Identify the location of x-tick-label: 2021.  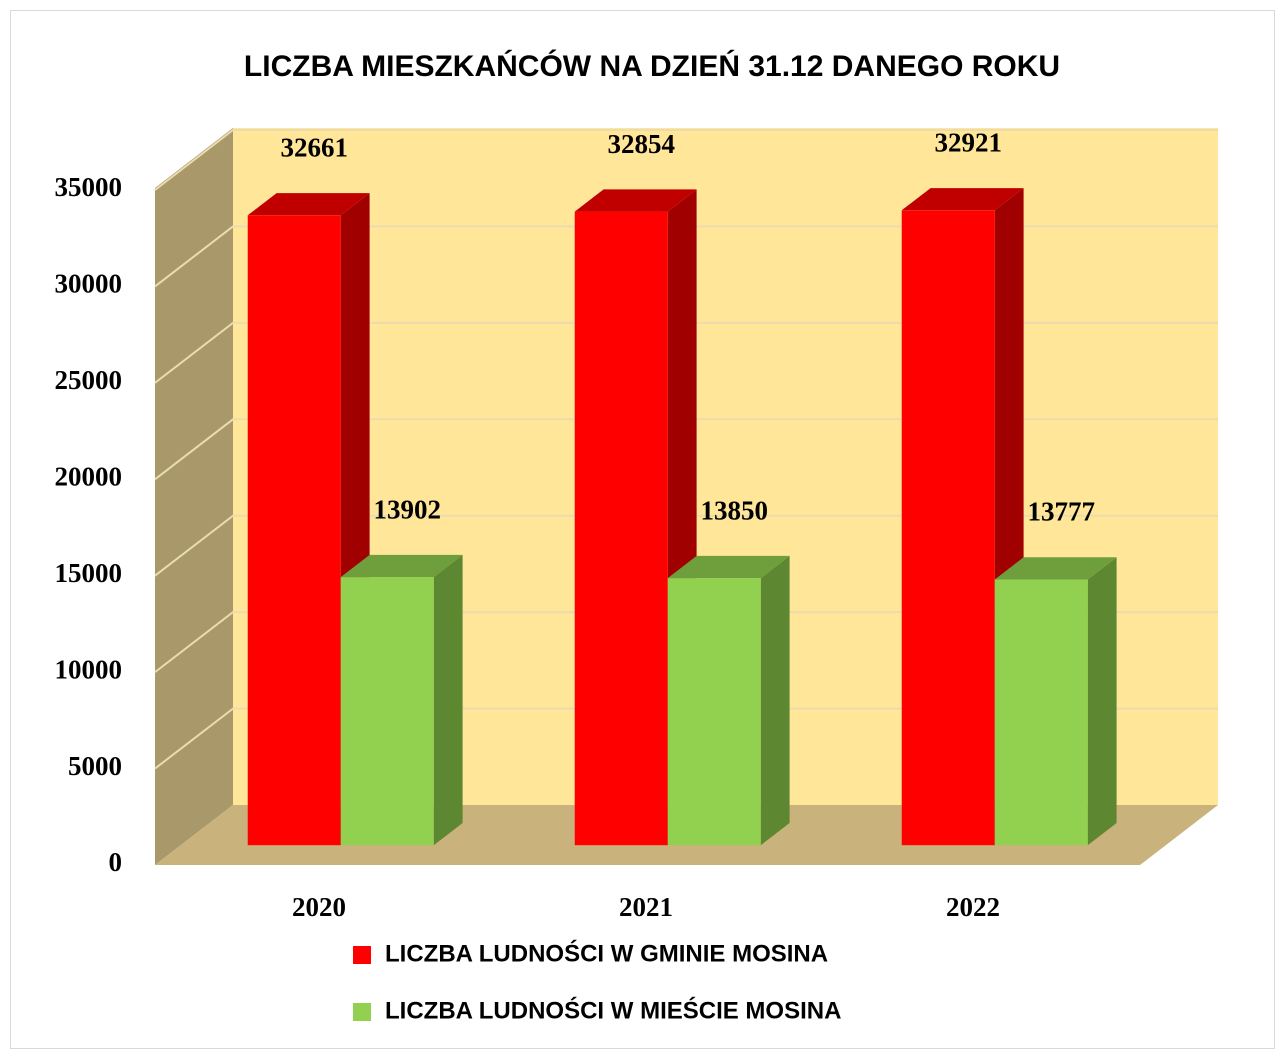
(646, 907).